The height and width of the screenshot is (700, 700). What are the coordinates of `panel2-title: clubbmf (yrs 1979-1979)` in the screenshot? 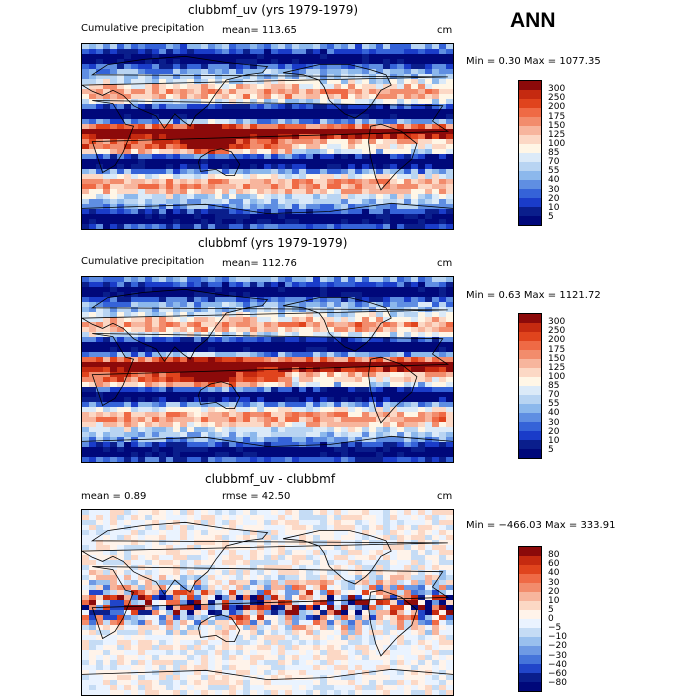 It's located at (273, 243).